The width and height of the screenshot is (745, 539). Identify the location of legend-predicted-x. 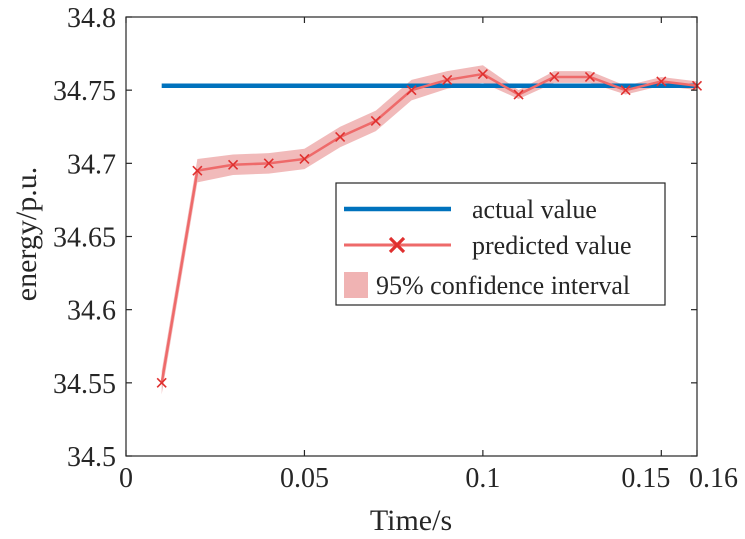
(397, 245).